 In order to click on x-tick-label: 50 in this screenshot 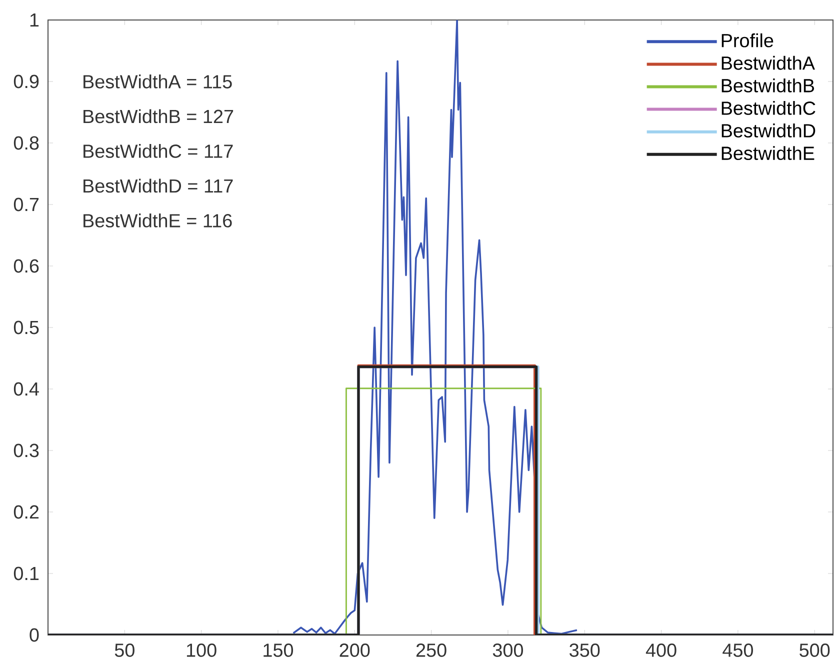, I will do `click(124, 650)`.